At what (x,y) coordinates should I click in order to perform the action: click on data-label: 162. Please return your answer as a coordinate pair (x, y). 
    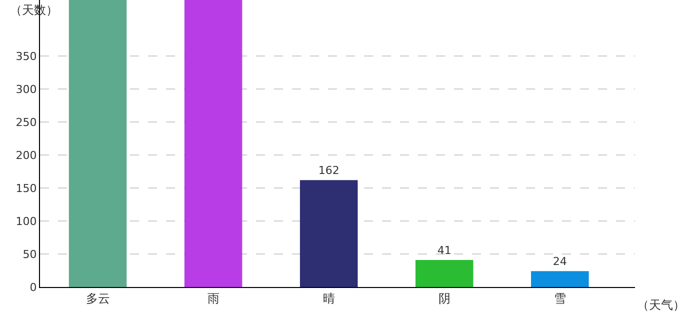
    Looking at the image, I should click on (329, 171).